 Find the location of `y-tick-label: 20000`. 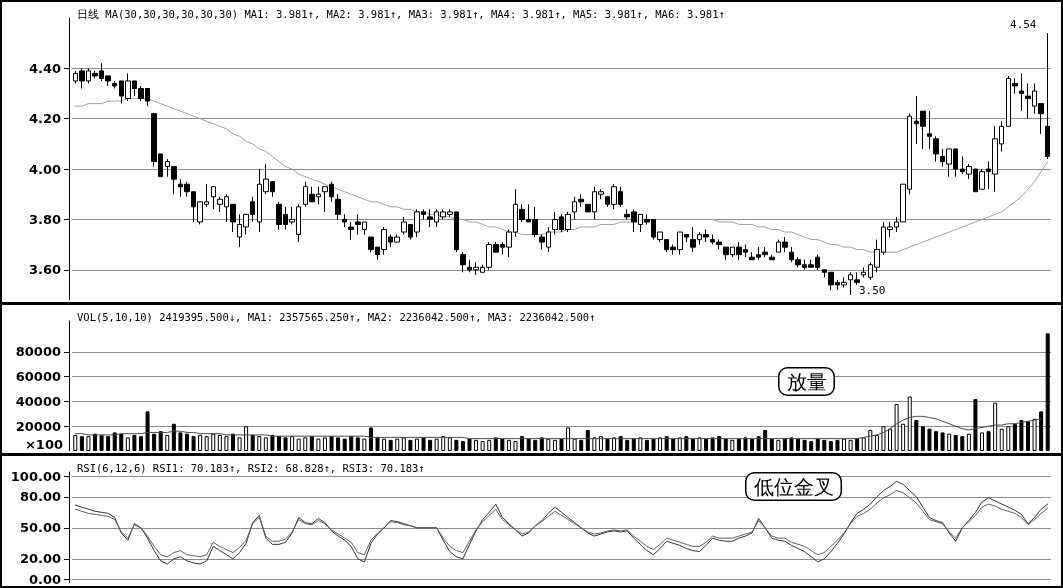

y-tick-label: 20000 is located at coordinates (38, 426).